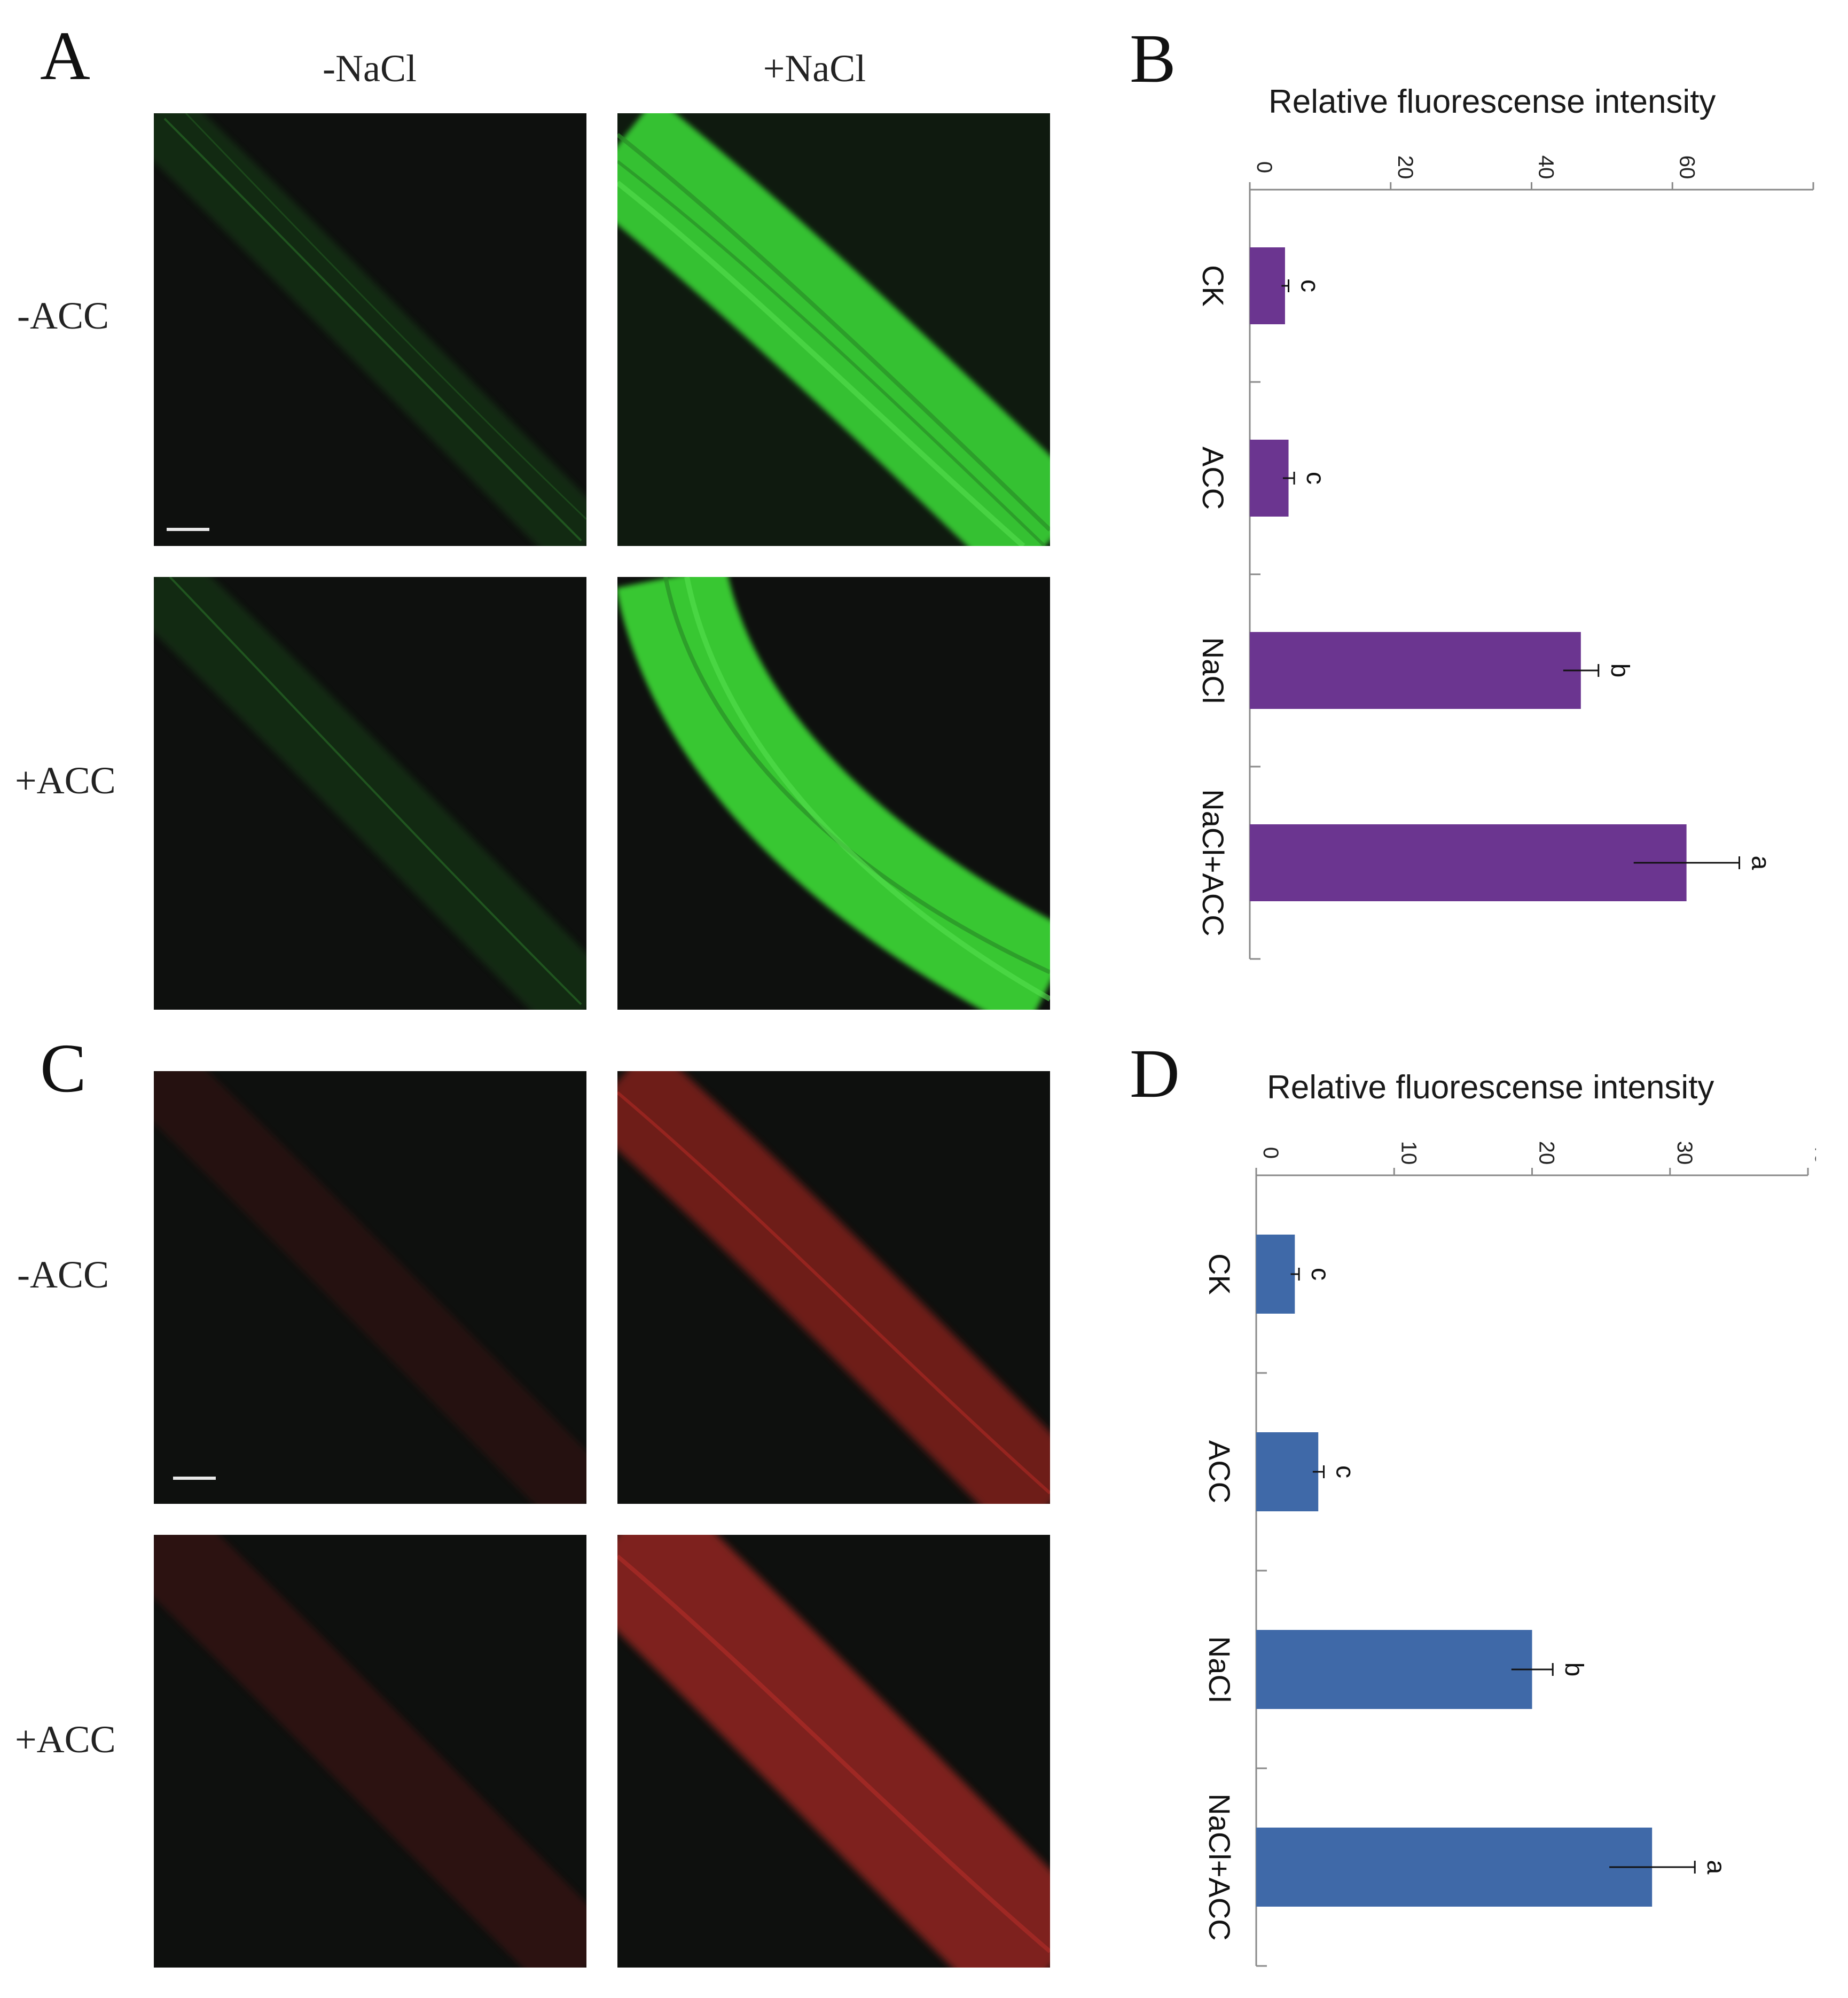 The height and width of the screenshot is (1998, 1848). Describe the element at coordinates (1684, 1153) in the screenshot. I see `tick-label: 30` at that location.